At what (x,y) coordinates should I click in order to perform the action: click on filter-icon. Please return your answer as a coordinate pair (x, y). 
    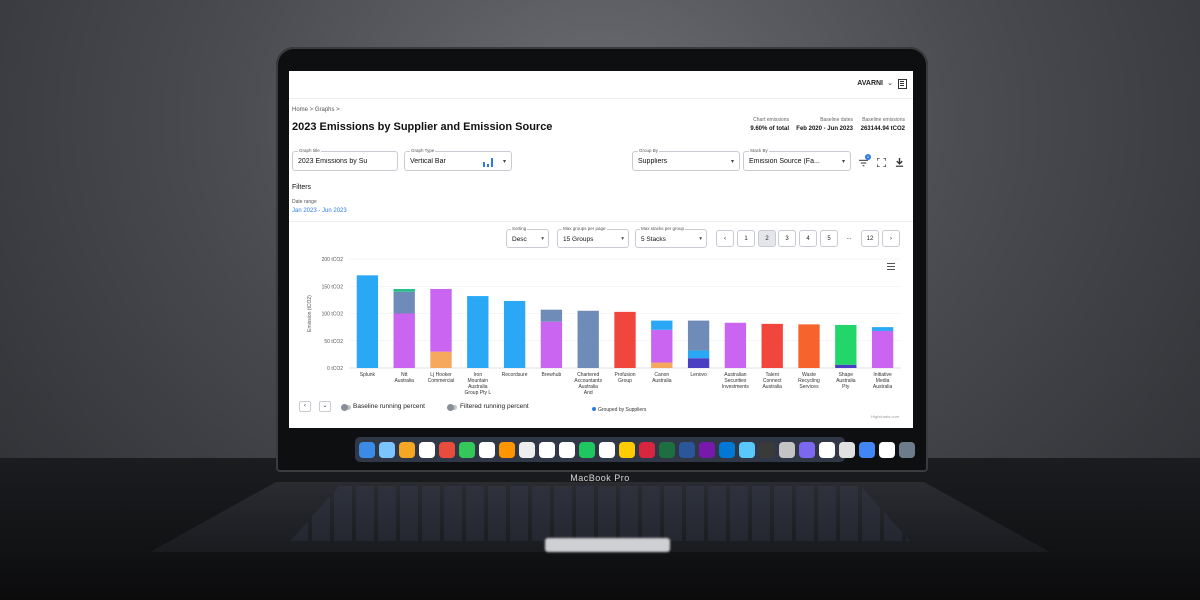
    Looking at the image, I should click on (863, 162).